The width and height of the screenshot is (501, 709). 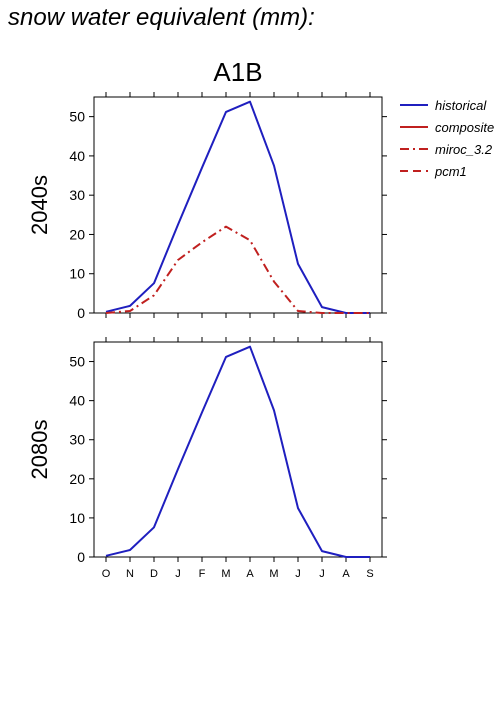 What do you see at coordinates (464, 149) in the screenshot?
I see `legend-entry: miroc_3.2` at bounding box center [464, 149].